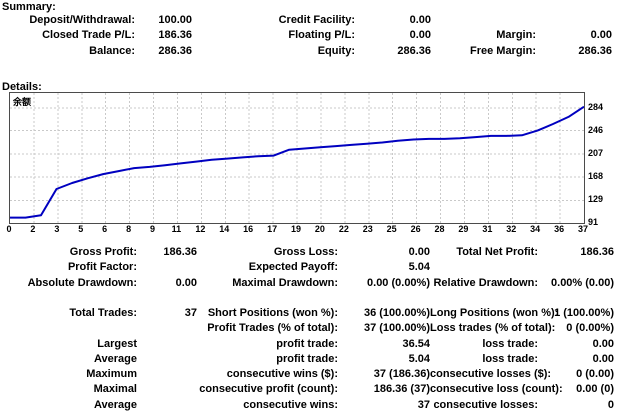  What do you see at coordinates (401, 389) in the screenshot?
I see `stat-value: 186.36 (37)` at bounding box center [401, 389].